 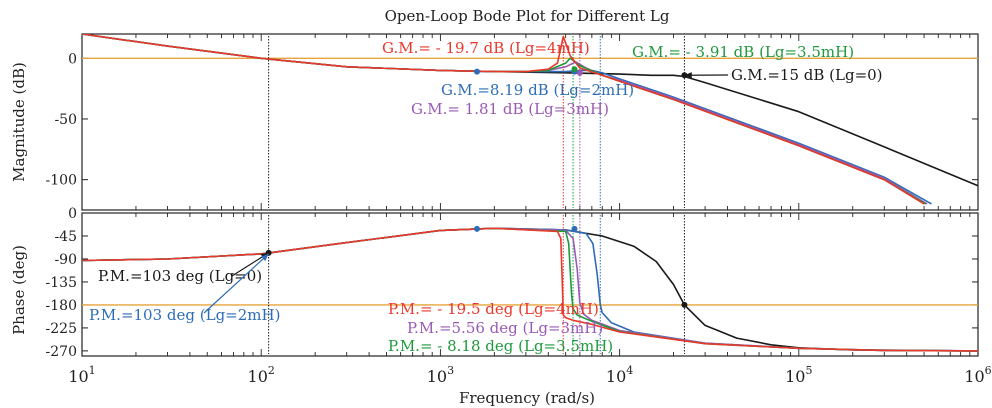 I want to click on phase-annotation-lg-3-5mh: P.M.= - 8.18 deg (Lg=3.5mH), so click(x=500, y=346).